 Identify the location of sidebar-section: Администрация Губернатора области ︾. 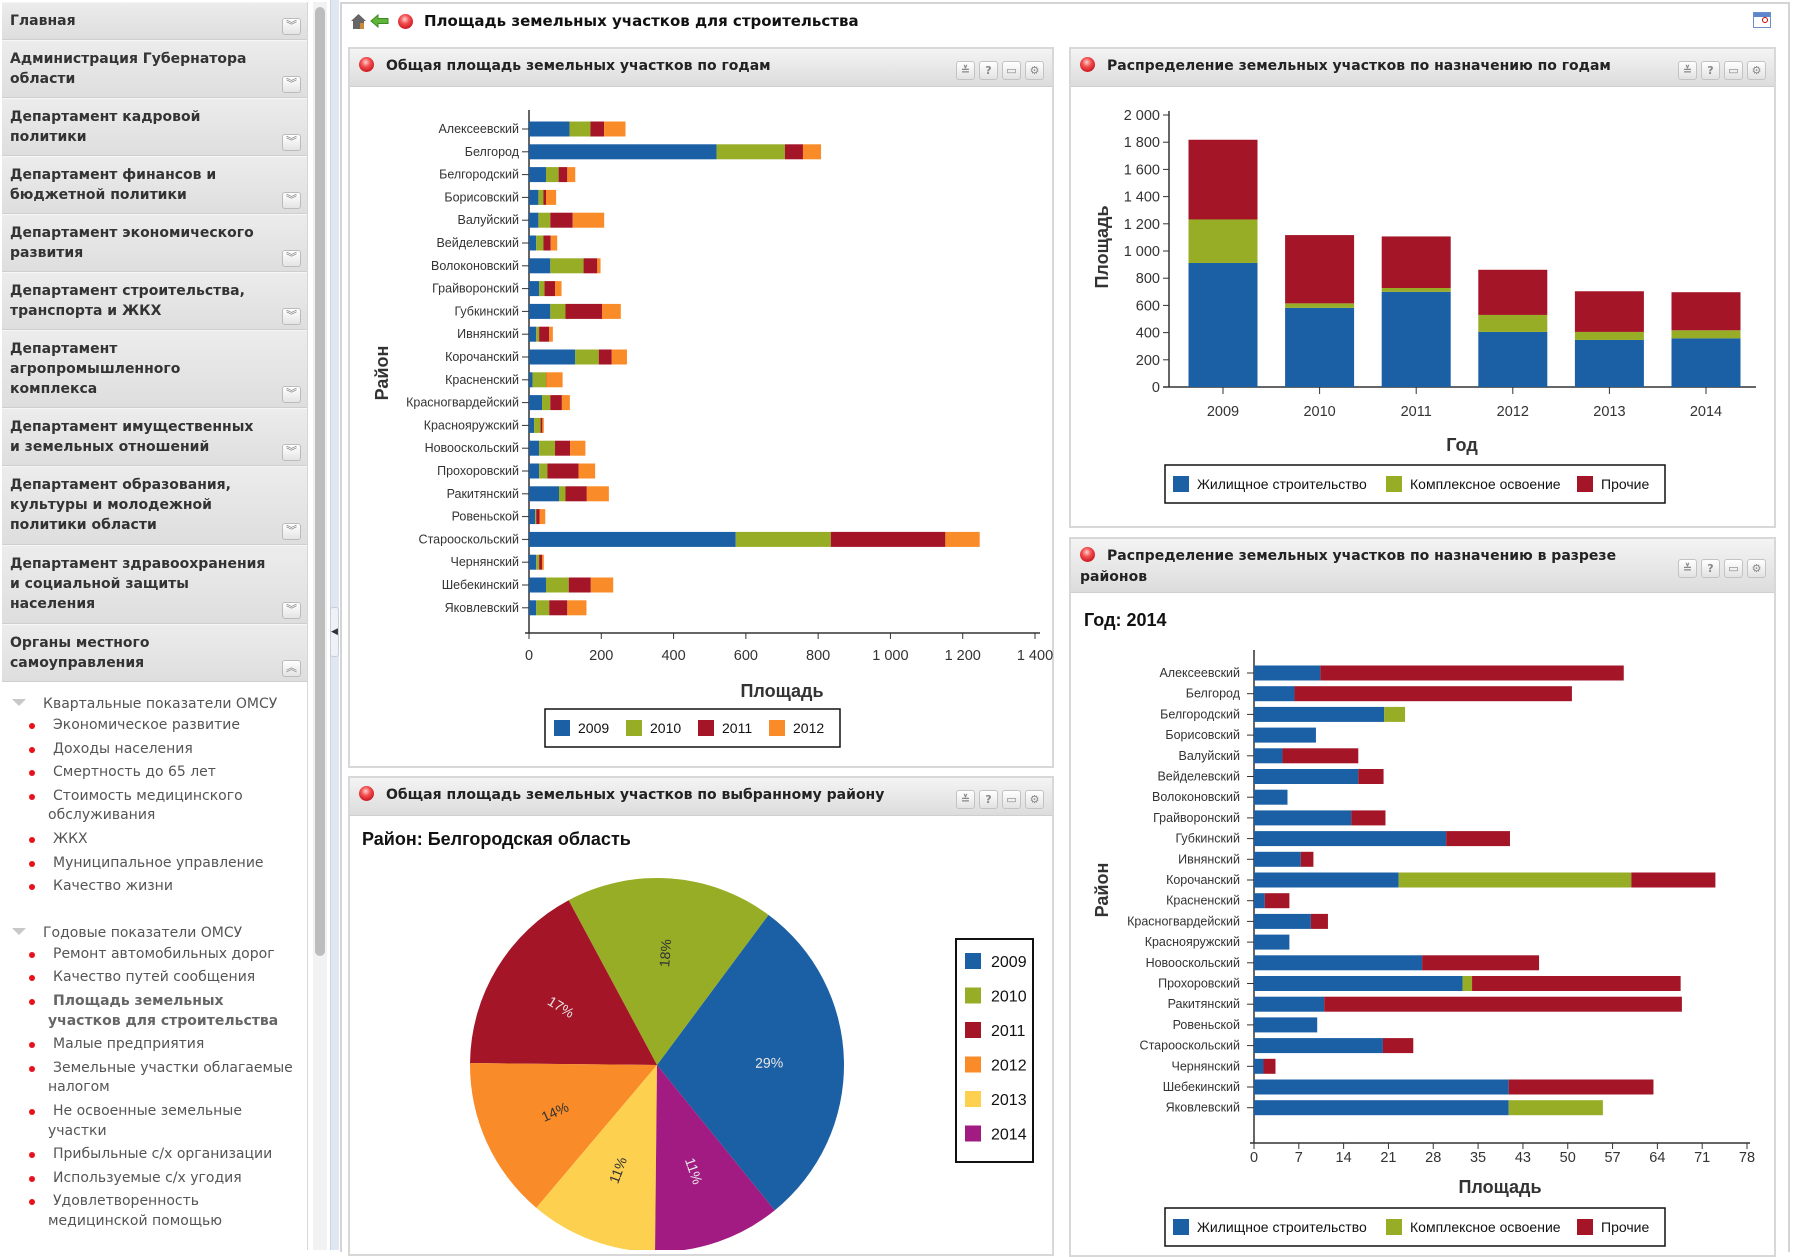
(154, 69).